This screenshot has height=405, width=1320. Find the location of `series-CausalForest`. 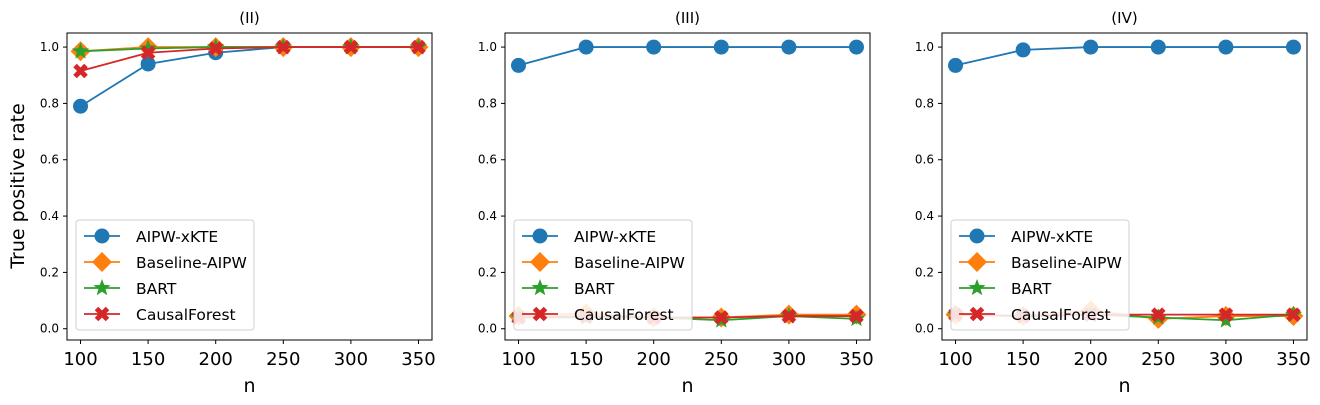

series-CausalForest is located at coordinates (249, 59).